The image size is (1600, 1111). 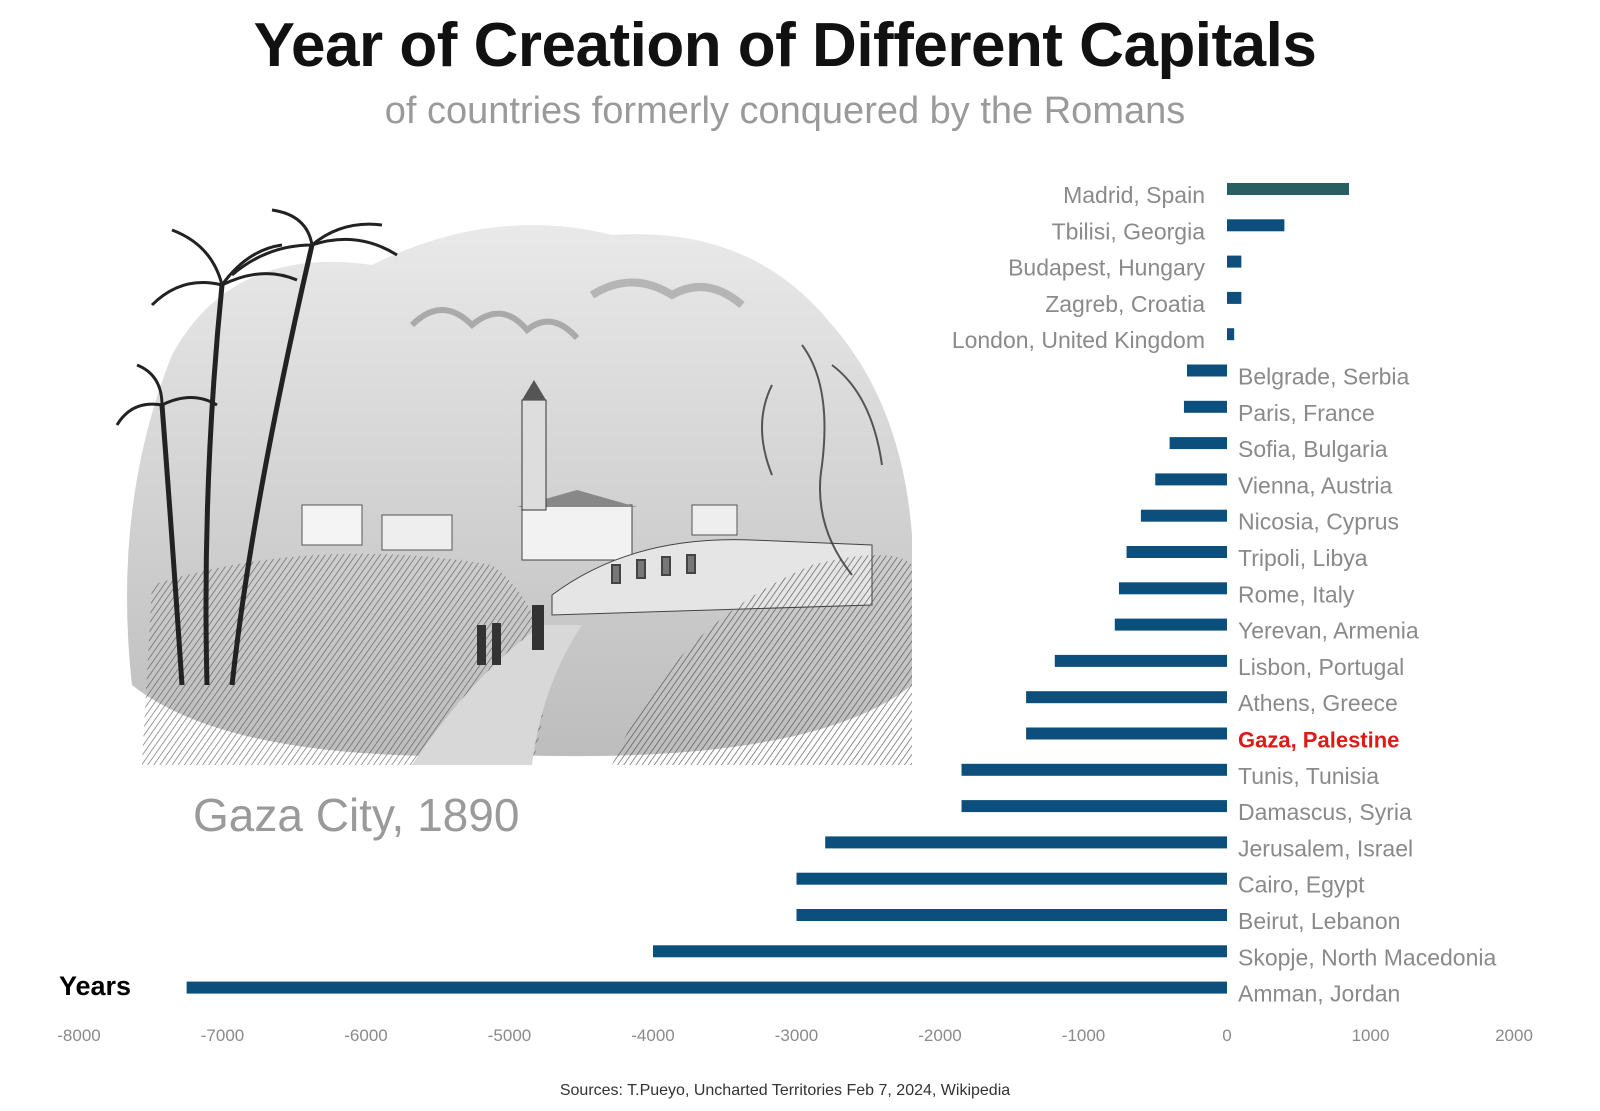 What do you see at coordinates (356, 815) in the screenshot?
I see `illustration-caption: Gaza City, 1890` at bounding box center [356, 815].